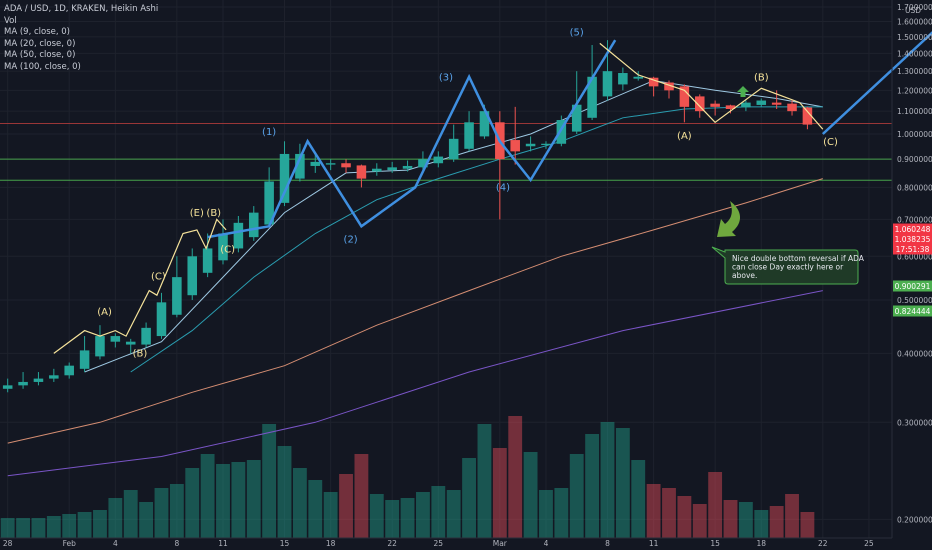 The height and width of the screenshot is (550, 932). I want to click on price-tick-label: 1.000000, so click(914, 134).